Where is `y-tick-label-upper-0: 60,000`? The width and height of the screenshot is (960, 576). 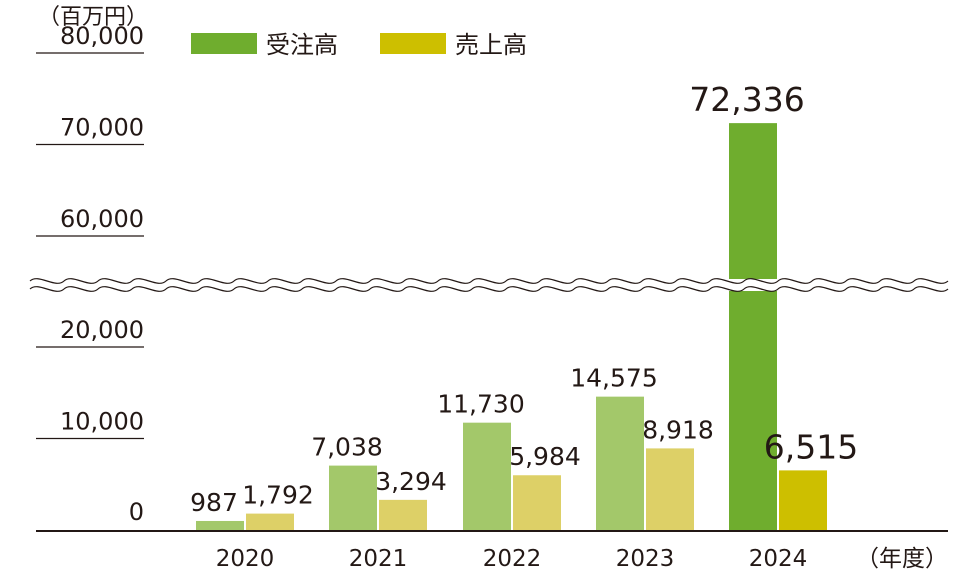
y-tick-label-upper-0: 60,000 is located at coordinates (102, 219).